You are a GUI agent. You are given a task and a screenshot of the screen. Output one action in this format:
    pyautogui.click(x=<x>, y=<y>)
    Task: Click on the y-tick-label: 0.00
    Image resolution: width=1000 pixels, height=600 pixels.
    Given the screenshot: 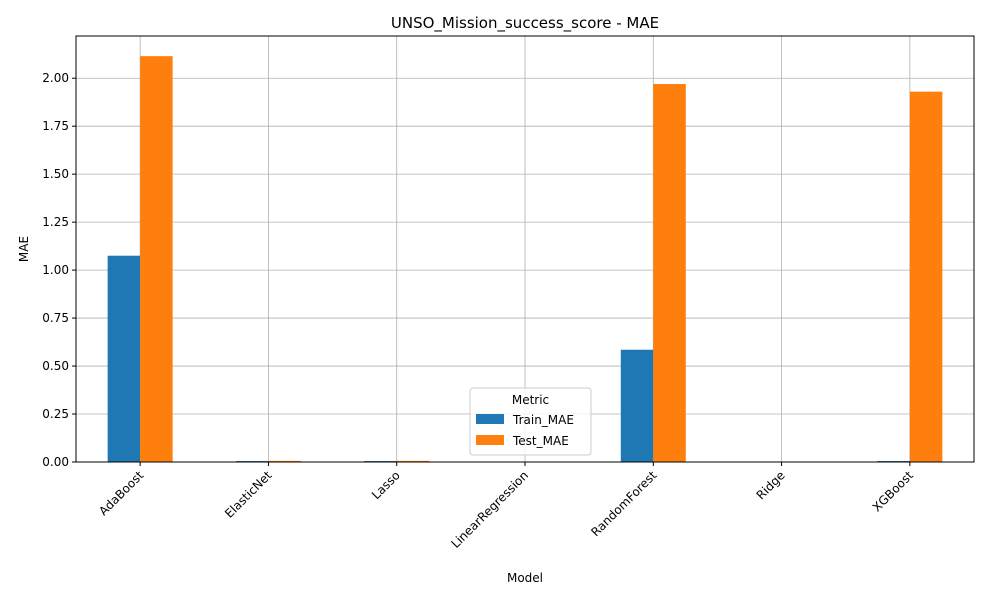 What is the action you would take?
    pyautogui.click(x=55, y=462)
    